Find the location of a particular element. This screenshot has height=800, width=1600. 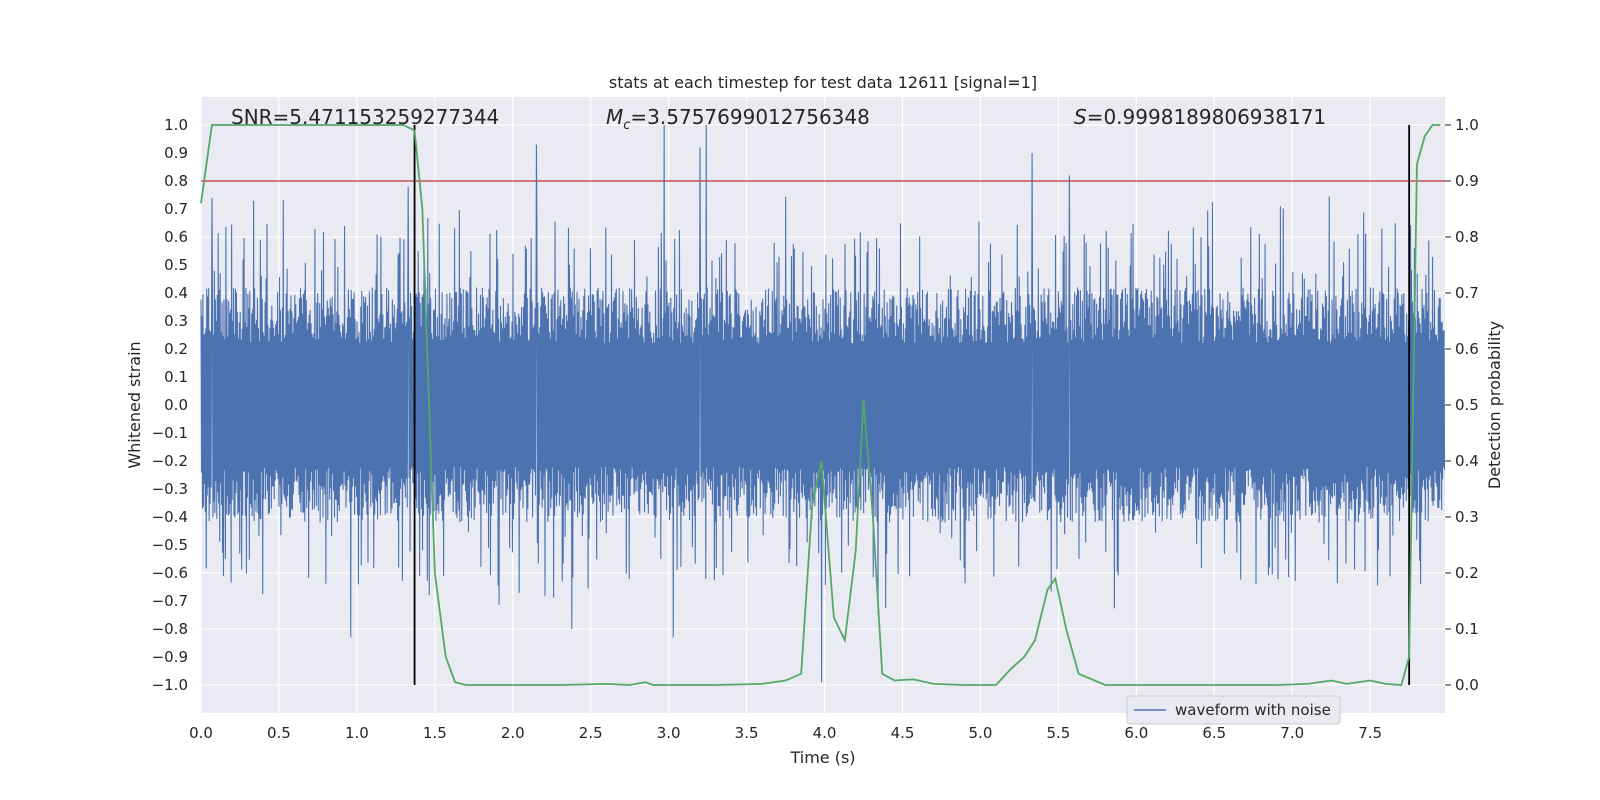

y-left-tick-label: −0.7 is located at coordinates (170, 601).